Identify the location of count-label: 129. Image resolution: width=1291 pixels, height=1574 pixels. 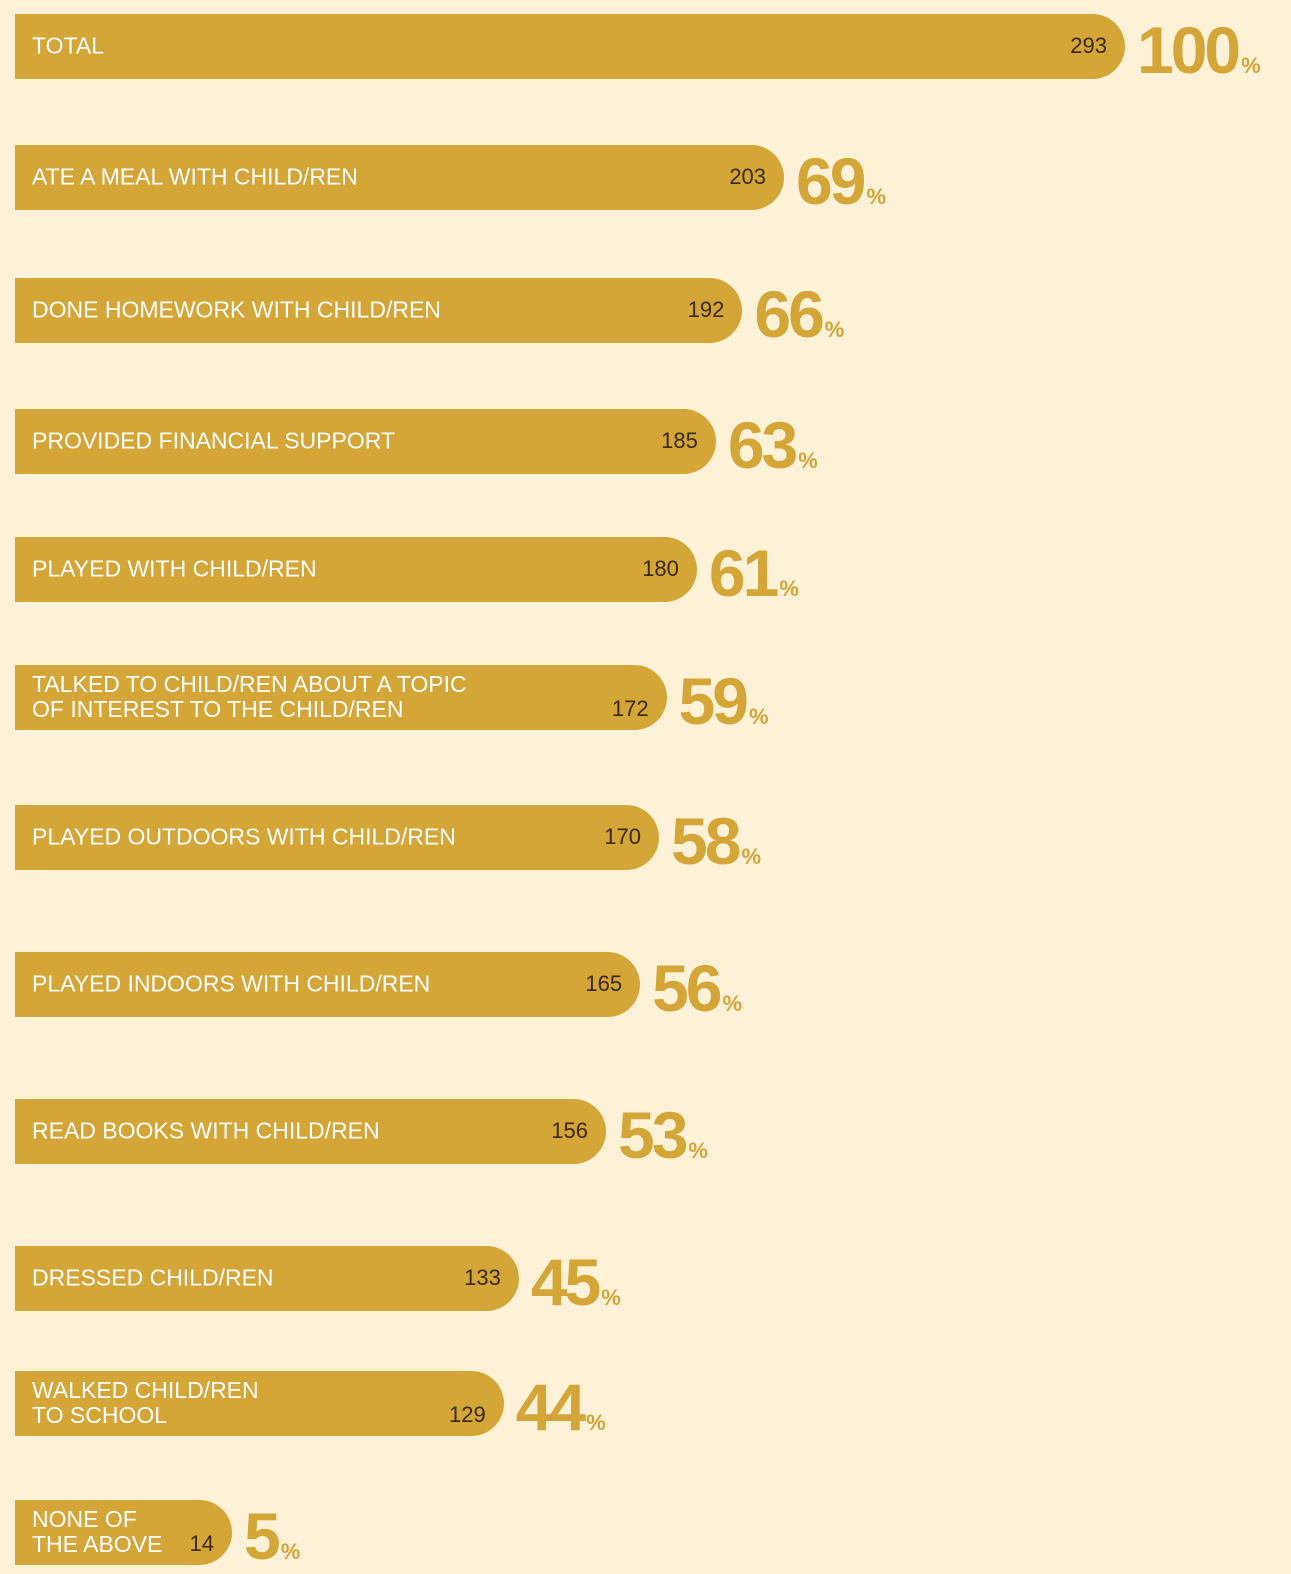
(467, 1414).